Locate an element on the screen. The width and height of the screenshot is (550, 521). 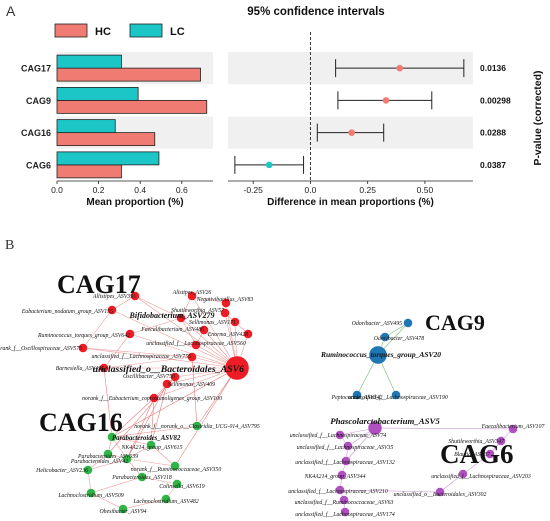
network-node-label: Odoribacter_ASV478 is located at coordinates (399, 338).